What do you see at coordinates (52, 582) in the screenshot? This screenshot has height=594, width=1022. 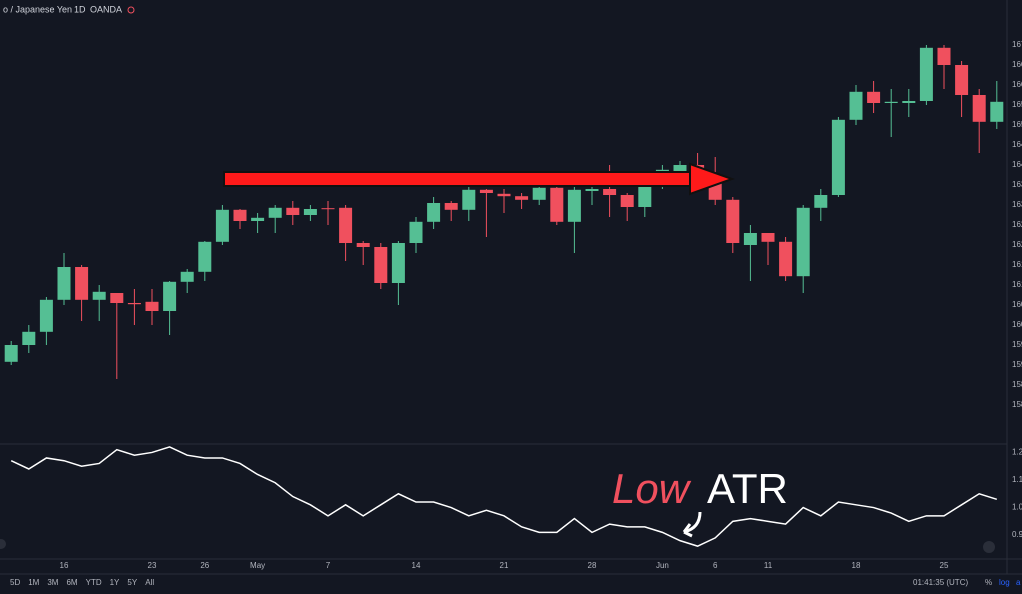 I see `range-button: 3M` at bounding box center [52, 582].